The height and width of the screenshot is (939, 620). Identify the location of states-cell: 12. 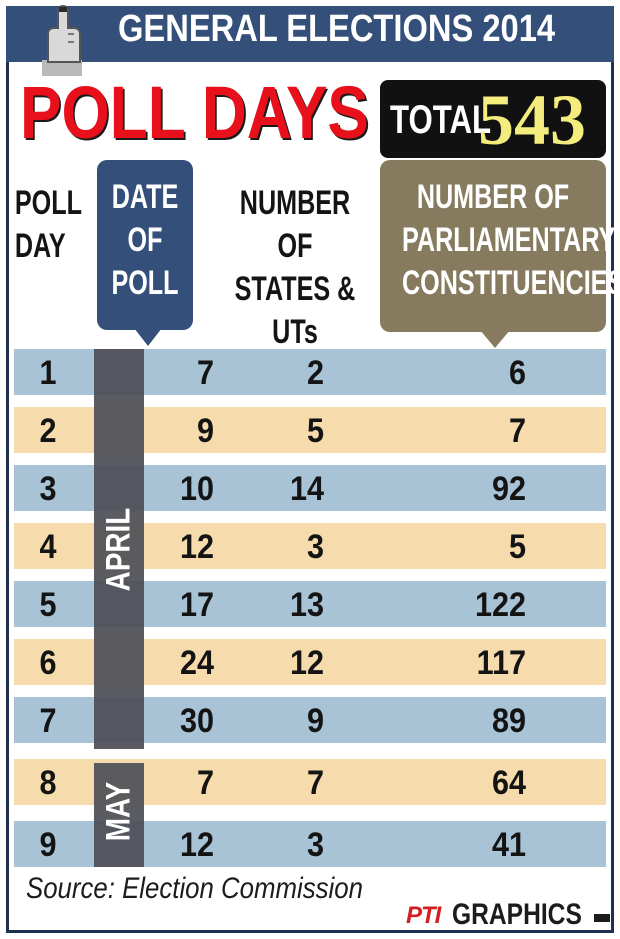
(306, 663).